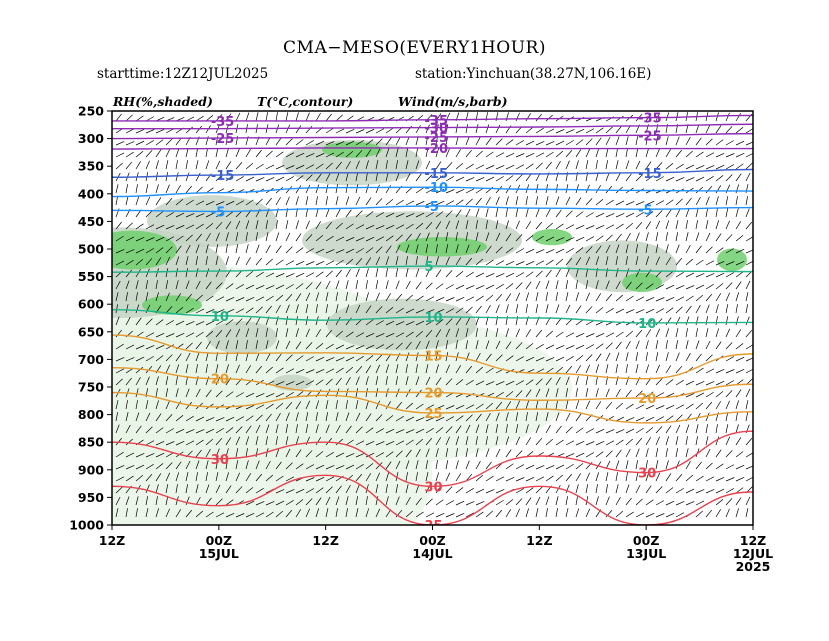  I want to click on y-tick-label: 300, so click(91, 138).